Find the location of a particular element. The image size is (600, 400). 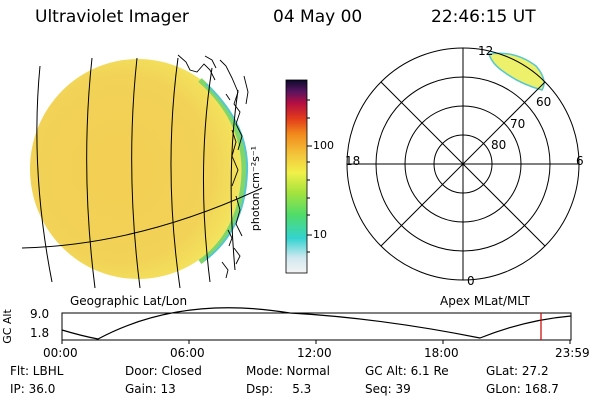

info-dsp: Dsp: 5.3 is located at coordinates (279, 389).